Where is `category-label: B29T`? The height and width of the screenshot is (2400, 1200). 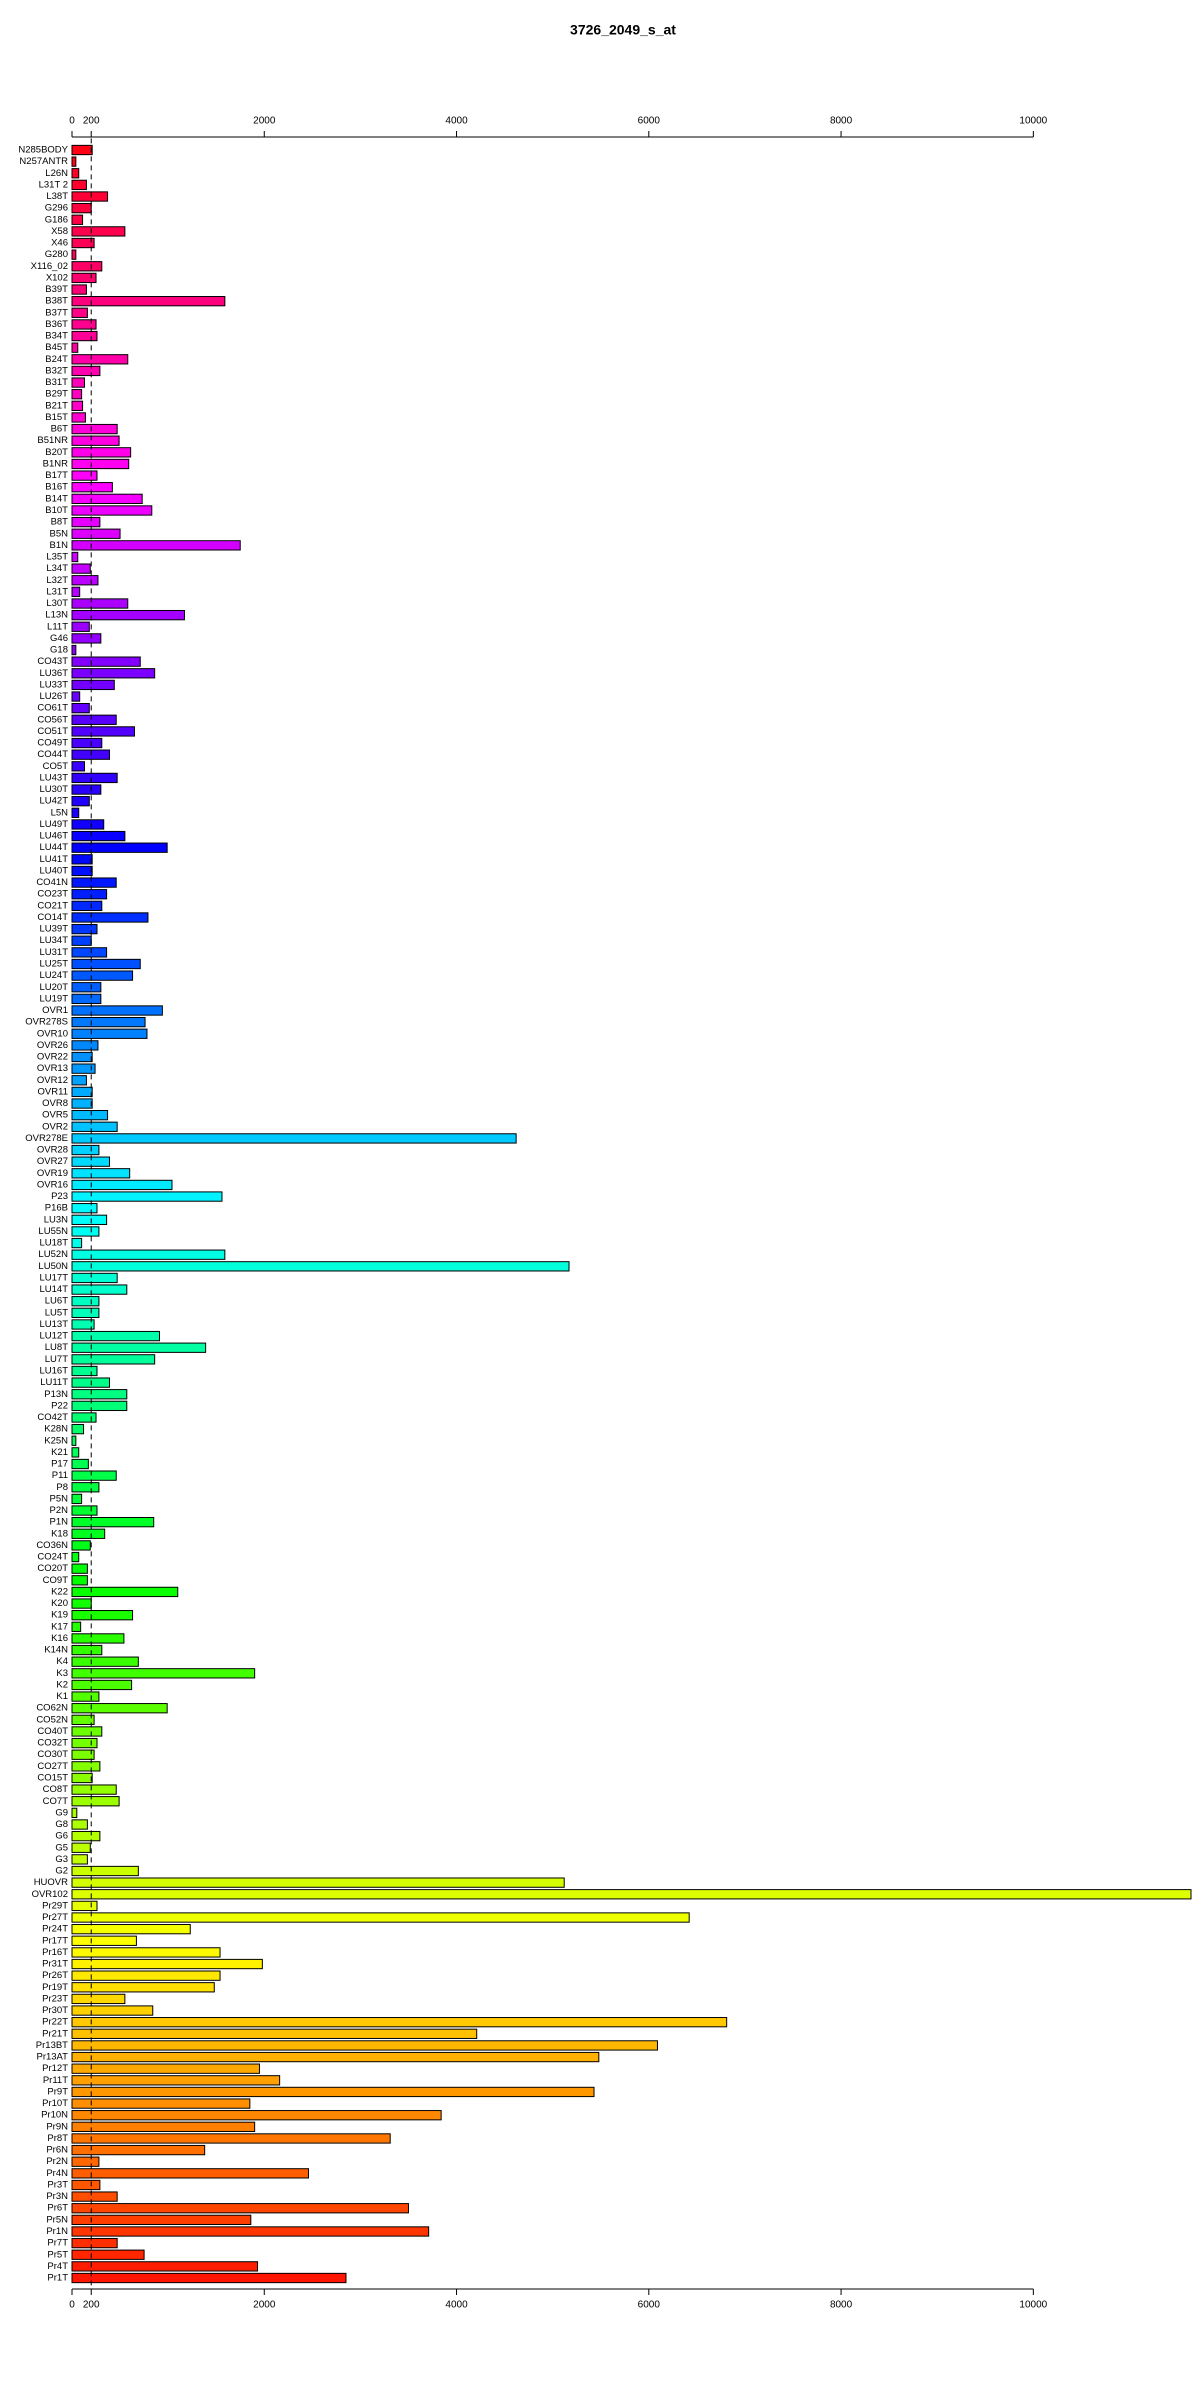
category-label: B29T is located at coordinates (56, 394).